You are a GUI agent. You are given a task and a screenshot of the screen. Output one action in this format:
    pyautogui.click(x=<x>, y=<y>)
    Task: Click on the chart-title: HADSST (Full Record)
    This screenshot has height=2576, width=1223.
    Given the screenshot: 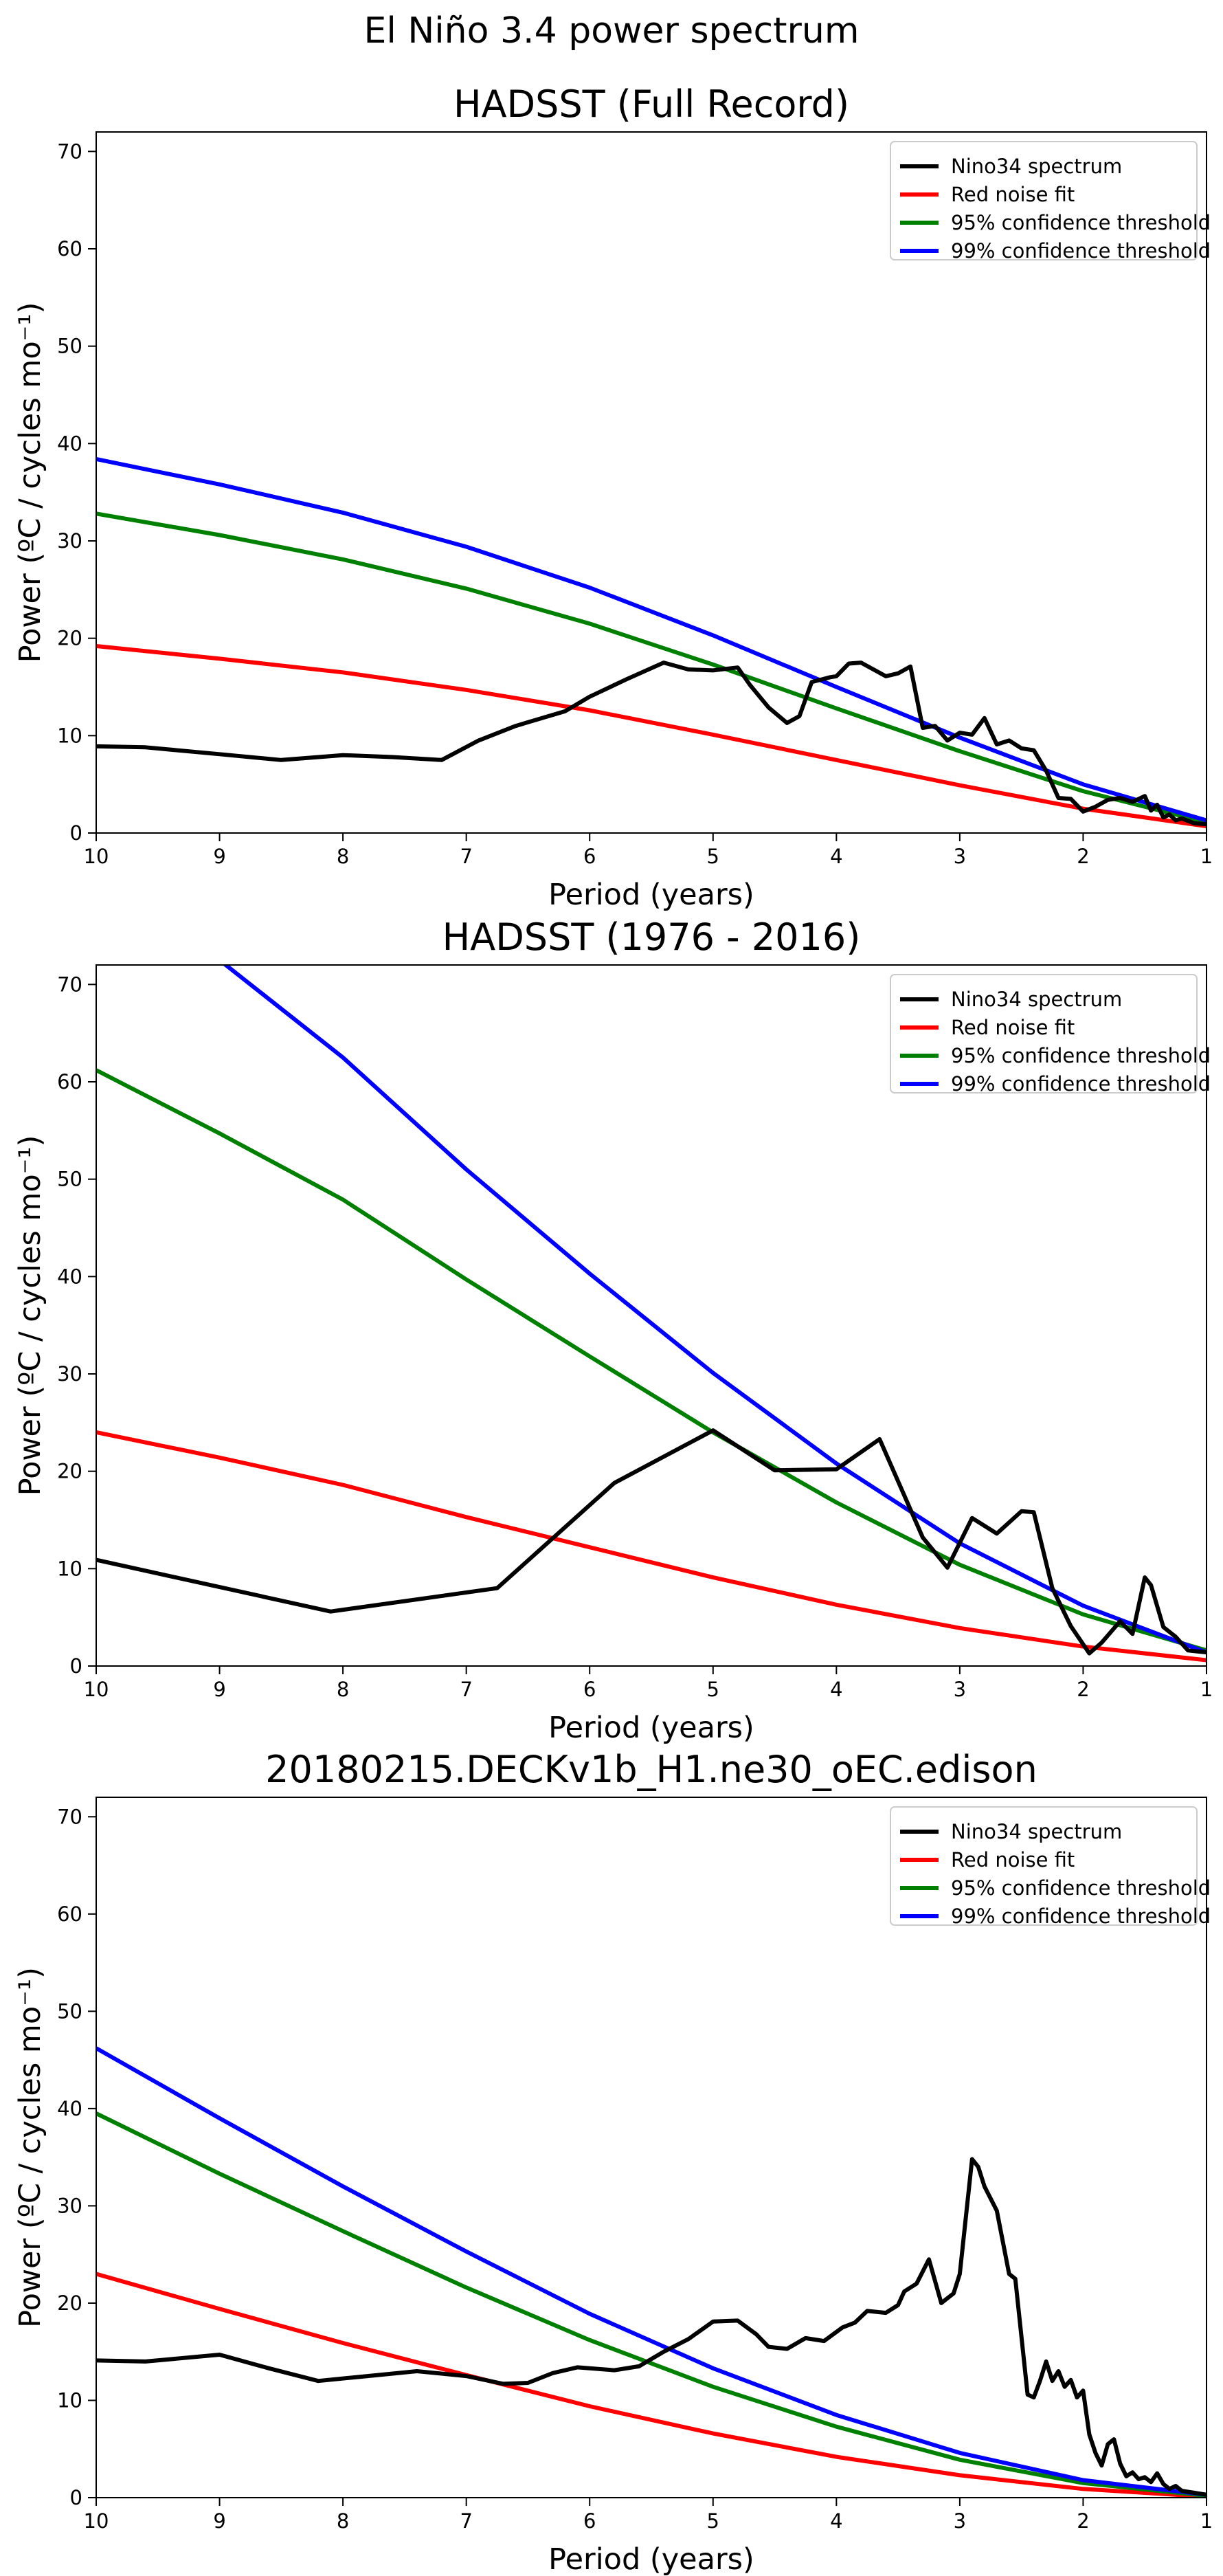 What is the action you would take?
    pyautogui.click(x=651, y=104)
    